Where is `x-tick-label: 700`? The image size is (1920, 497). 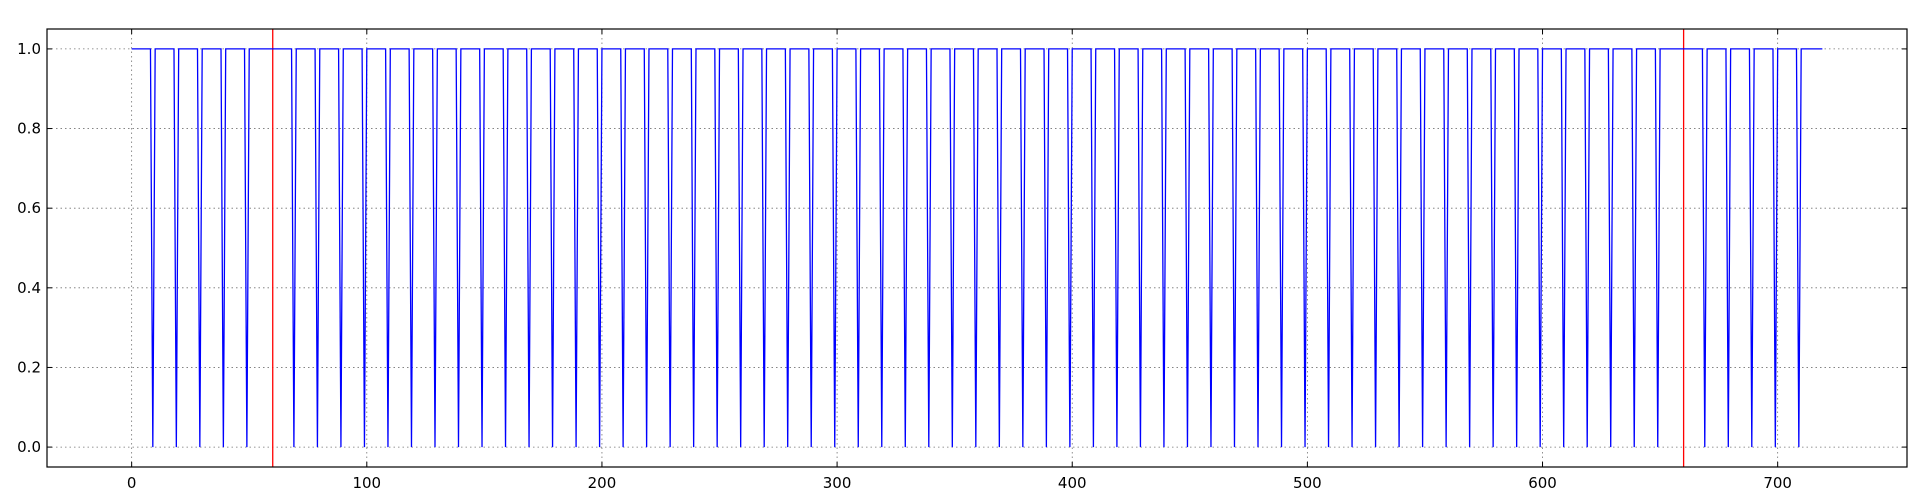 x-tick-label: 700 is located at coordinates (1777, 483).